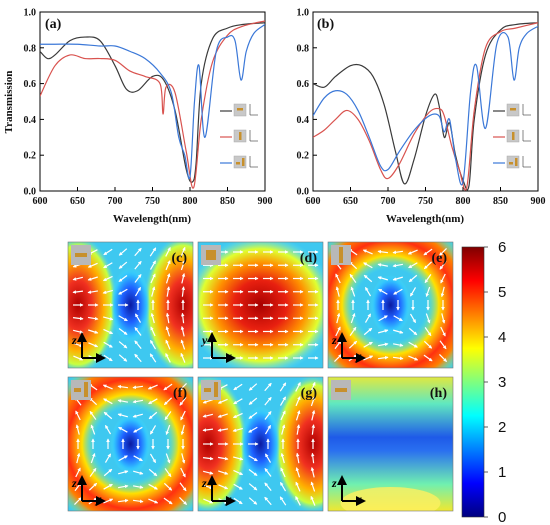 Image resolution: width=550 pixels, height=525 pixels. What do you see at coordinates (152, 201) in the screenshot?
I see `x-tick-label: 750` at bounding box center [152, 201].